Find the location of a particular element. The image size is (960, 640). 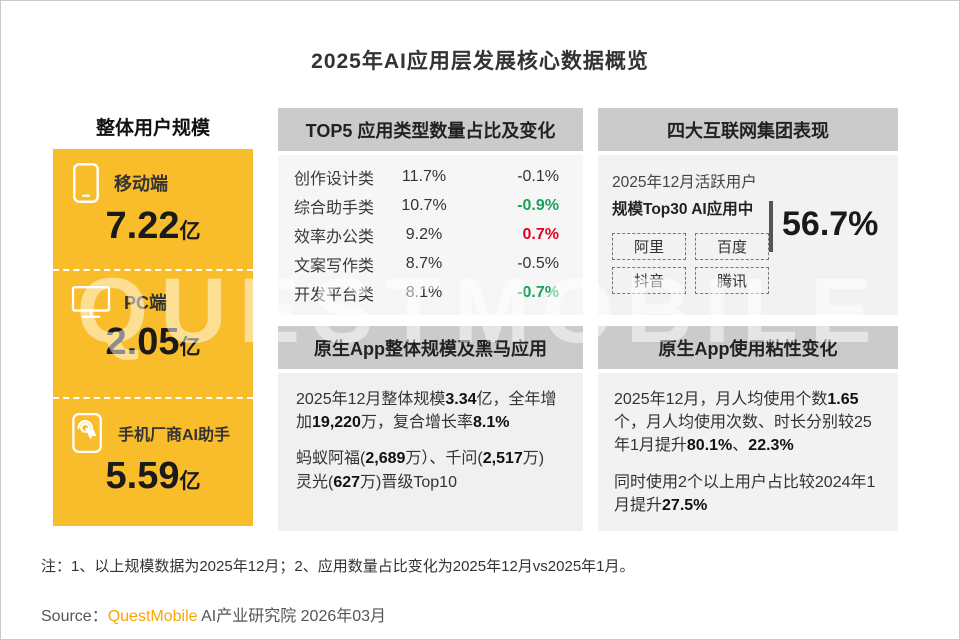

pc-section: PC端 2.05亿 is located at coordinates (153, 335).